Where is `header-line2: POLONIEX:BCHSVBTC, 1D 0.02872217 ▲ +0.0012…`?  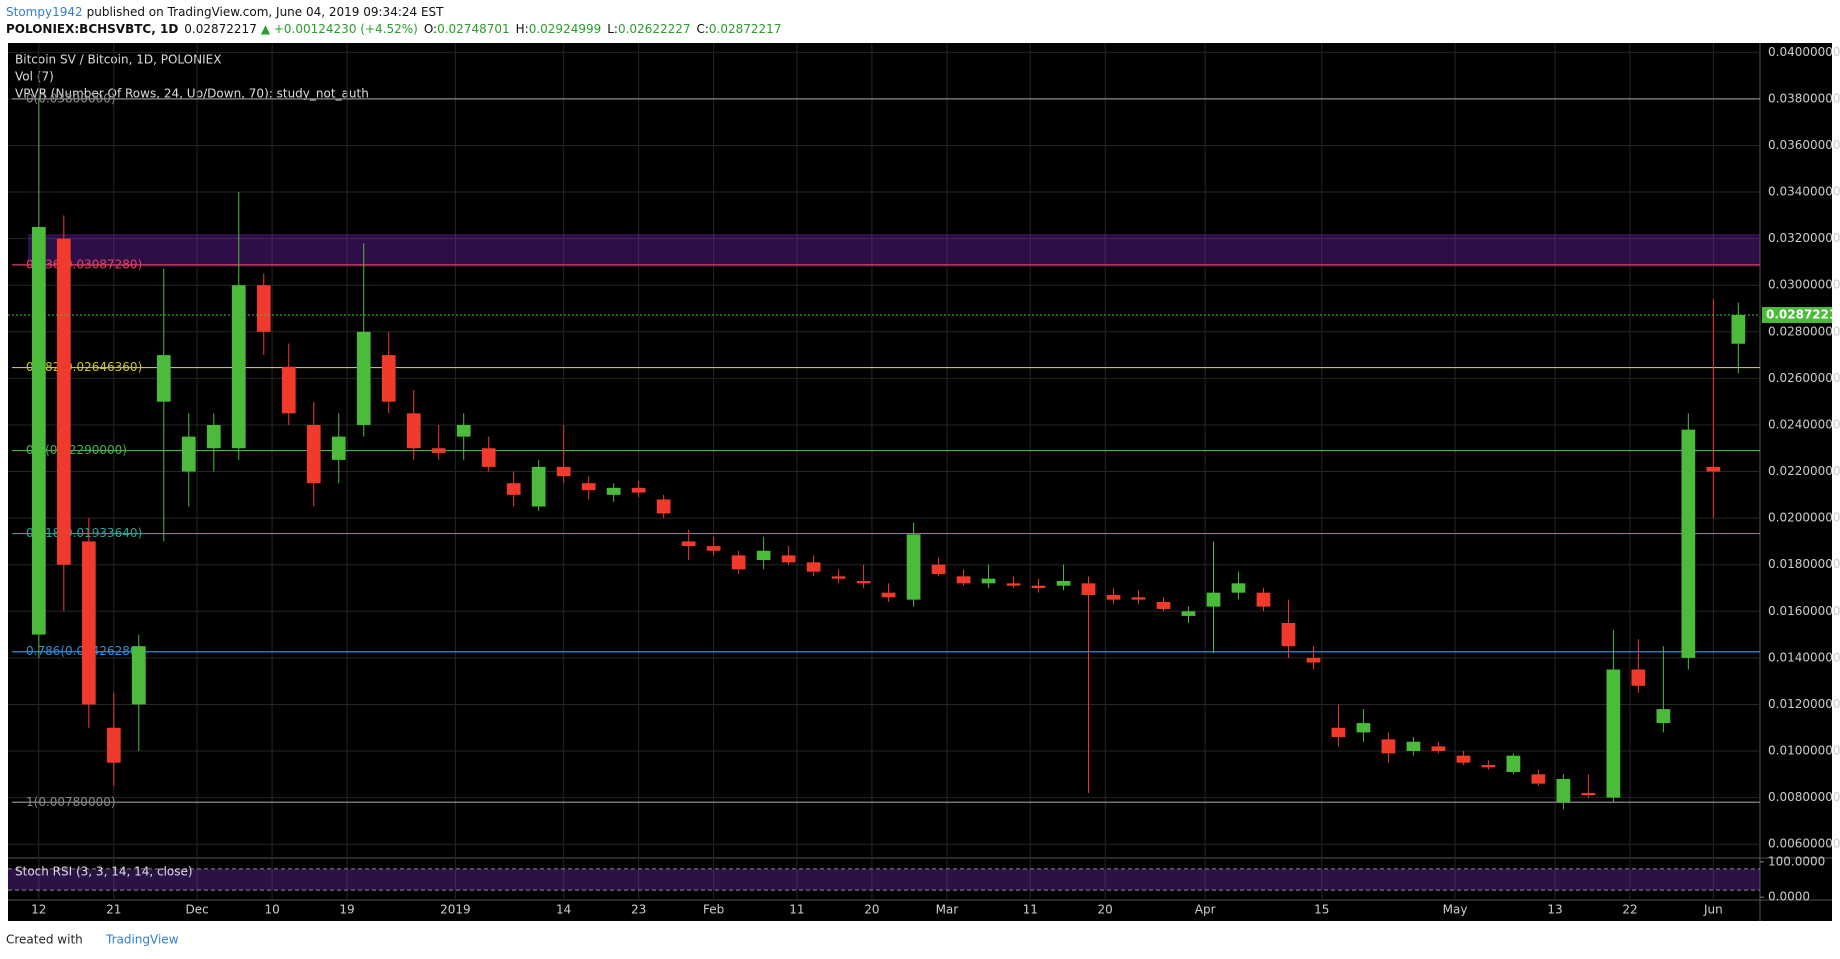 header-line2: POLONIEX:BCHSVBTC, 1D 0.02872217 ▲ +0.0012… is located at coordinates (393, 29).